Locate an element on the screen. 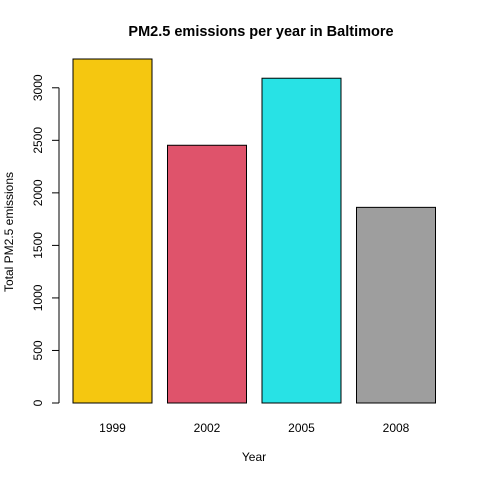  chart-title: PM2.5 emissions per year in Baltimore is located at coordinates (260, 32).